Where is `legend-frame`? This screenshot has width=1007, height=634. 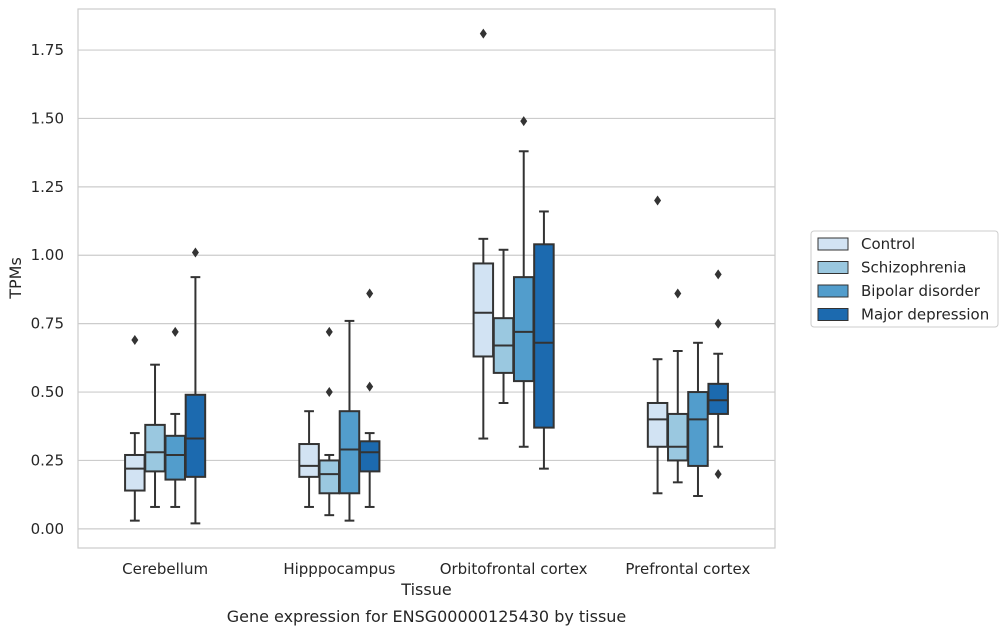 legend-frame is located at coordinates (904, 279).